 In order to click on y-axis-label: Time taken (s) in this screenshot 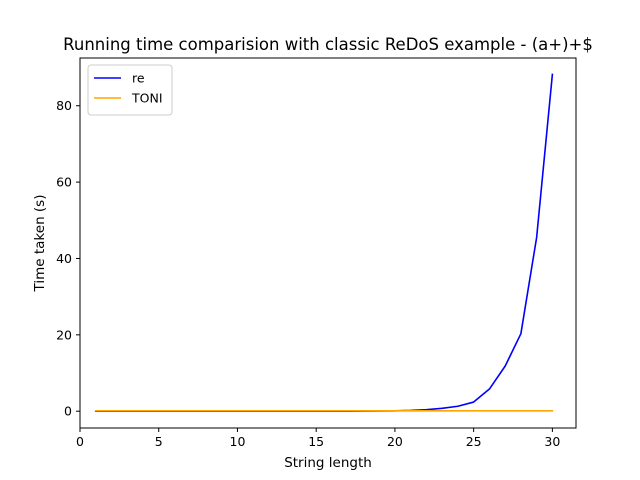, I will do `click(40, 244)`.